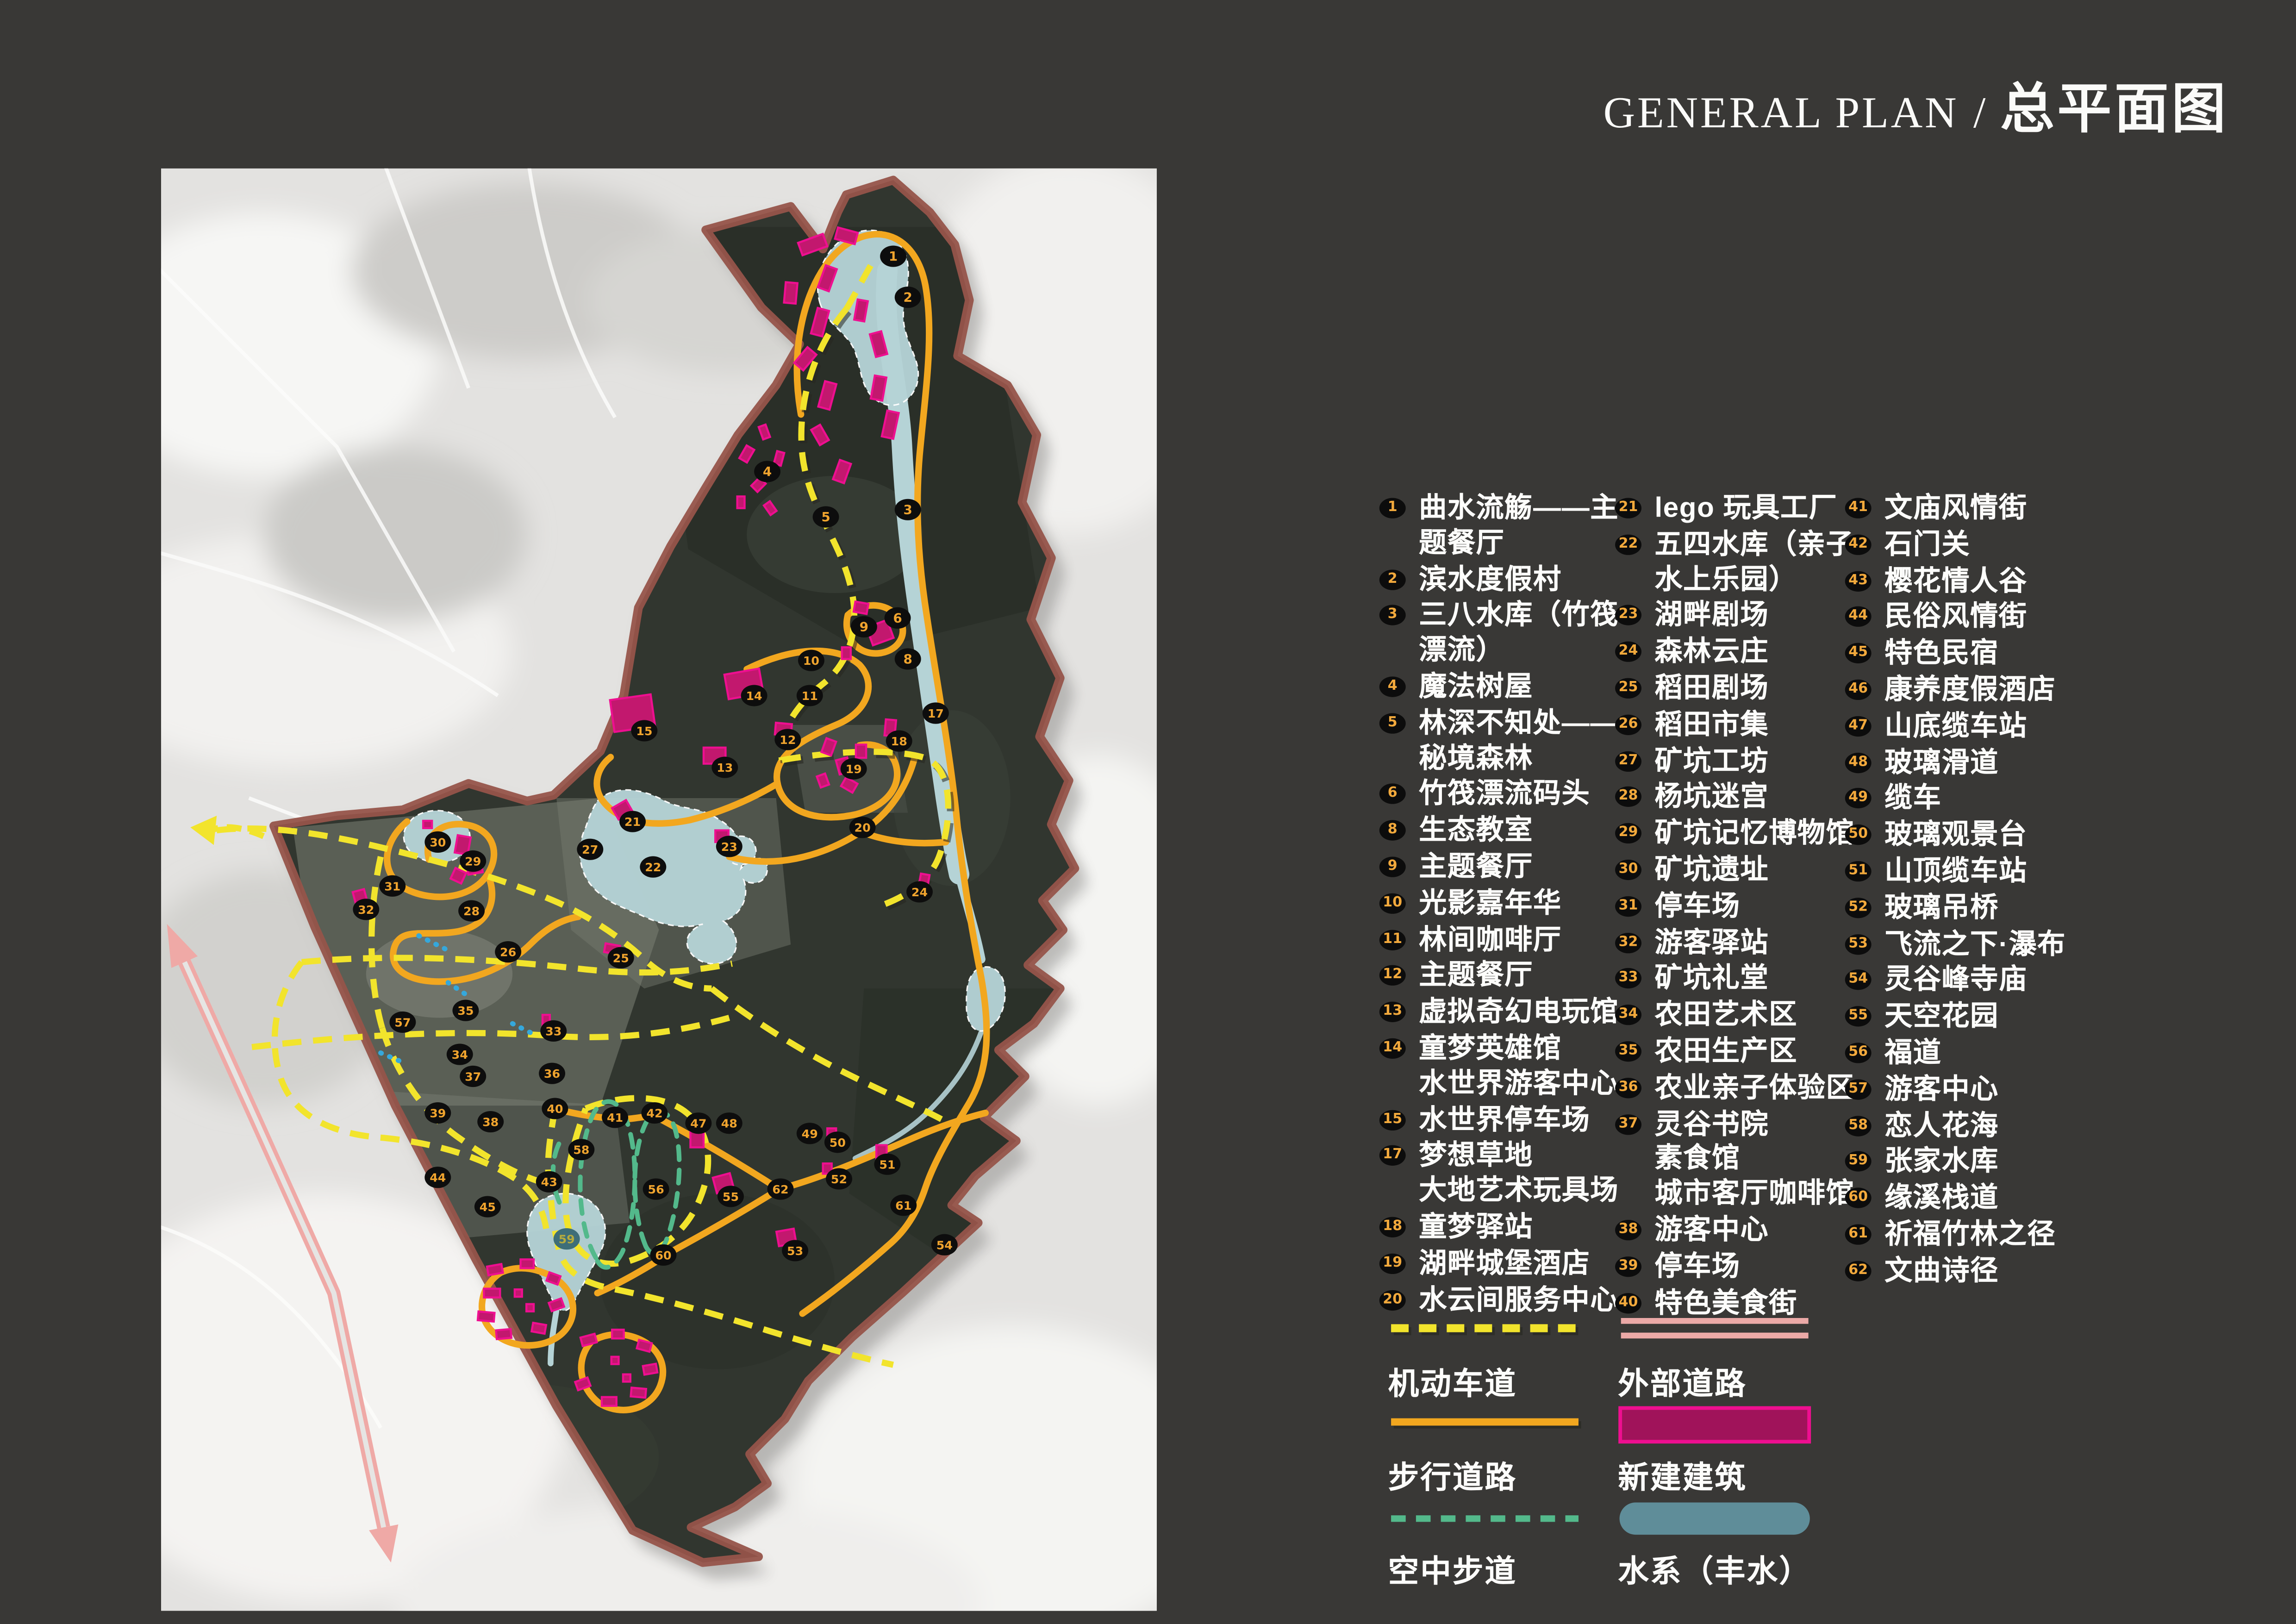  What do you see at coordinates (1628, 979) in the screenshot?
I see `legend-bullet: 33` at bounding box center [1628, 979].